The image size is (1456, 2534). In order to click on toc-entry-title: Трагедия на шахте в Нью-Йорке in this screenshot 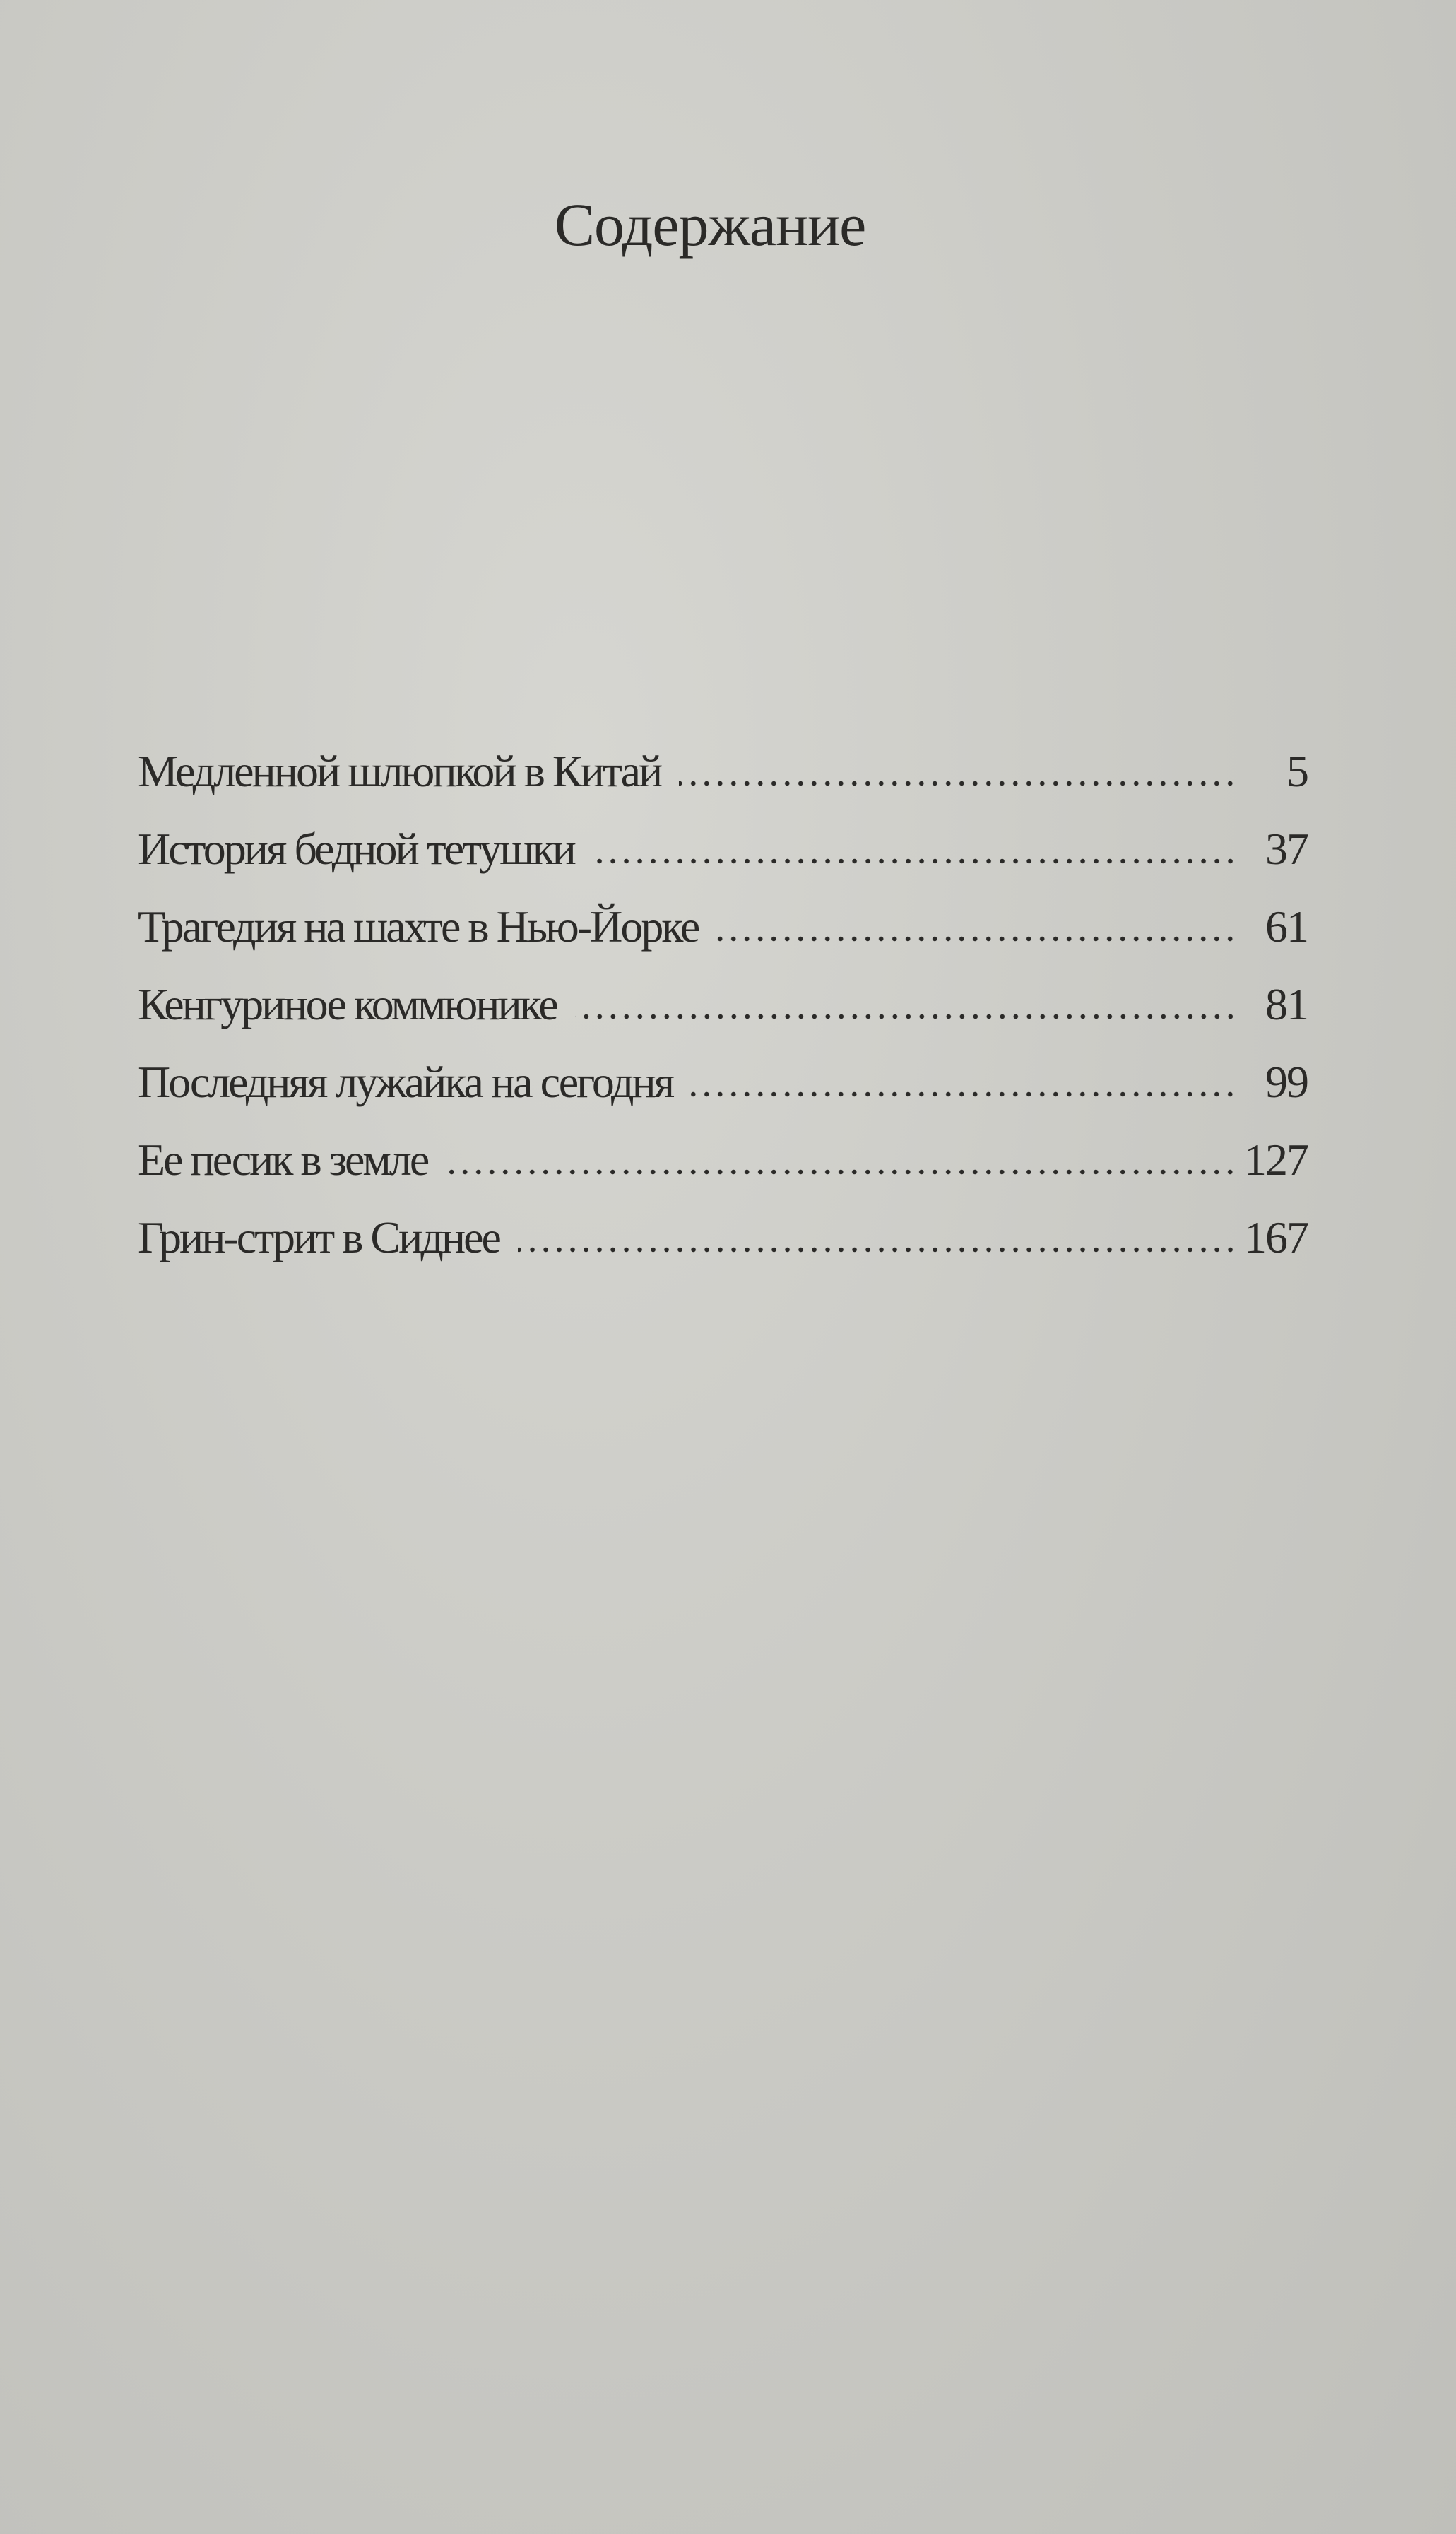, I will do `click(419, 926)`.